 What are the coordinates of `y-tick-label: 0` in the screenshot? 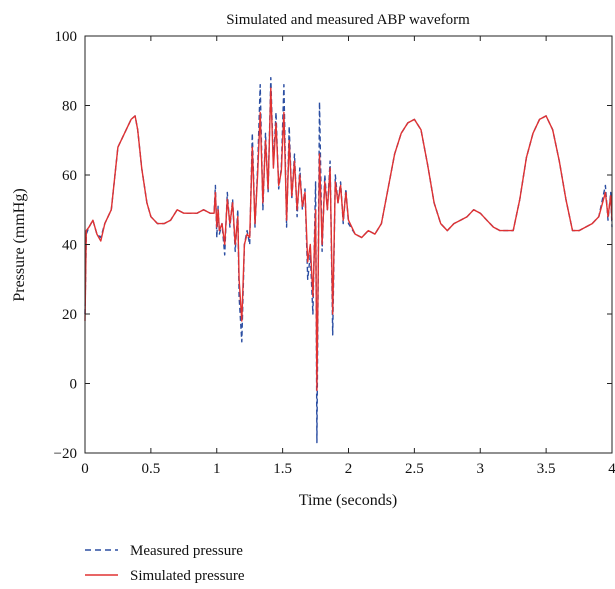 It's located at (74, 385).